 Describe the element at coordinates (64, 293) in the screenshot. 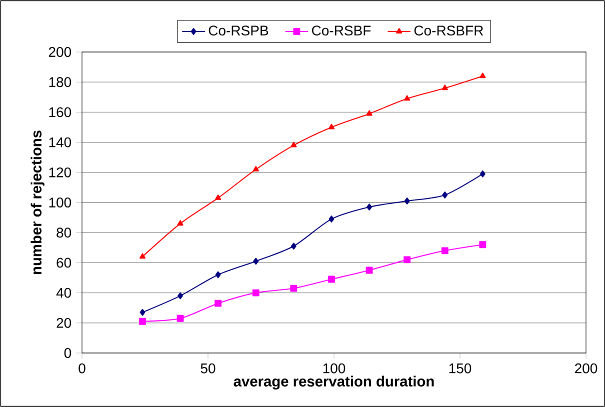

I see `y-tick-label: 40` at that location.